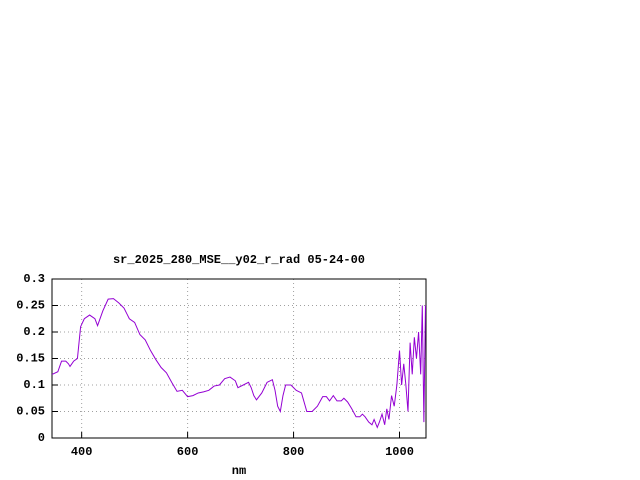 The image size is (640, 480). Describe the element at coordinates (30, 306) in the screenshot. I see `y-tick-label: 0.25` at that location.